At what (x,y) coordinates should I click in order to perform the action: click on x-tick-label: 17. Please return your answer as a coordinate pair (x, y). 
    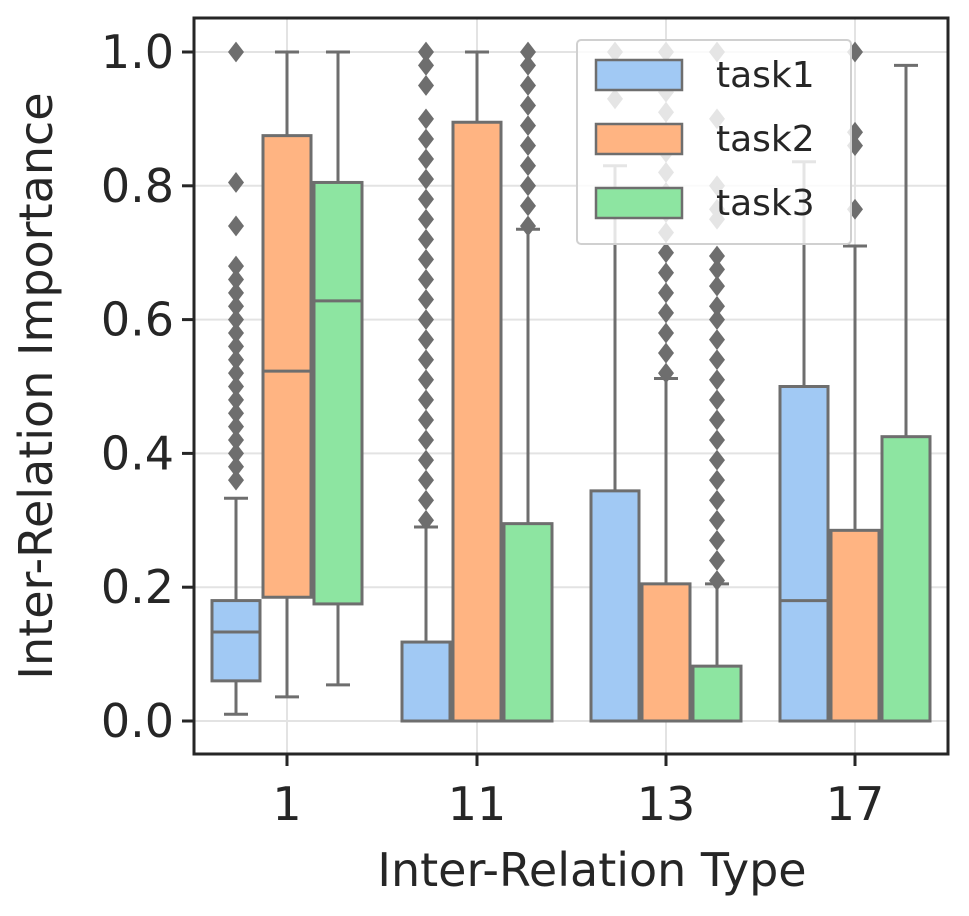
    Looking at the image, I should click on (855, 804).